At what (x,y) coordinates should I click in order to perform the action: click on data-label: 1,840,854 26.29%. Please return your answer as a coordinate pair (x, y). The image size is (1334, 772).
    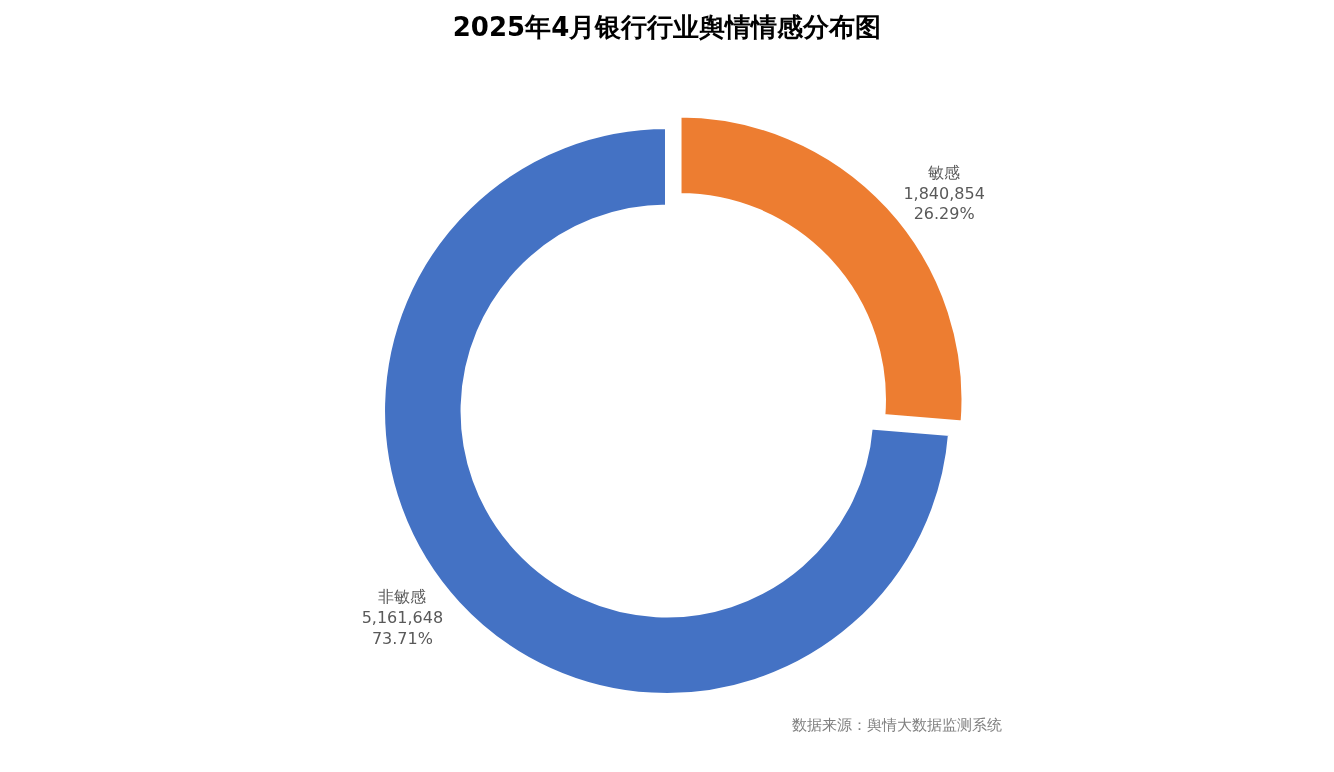
    Looking at the image, I should click on (944, 203).